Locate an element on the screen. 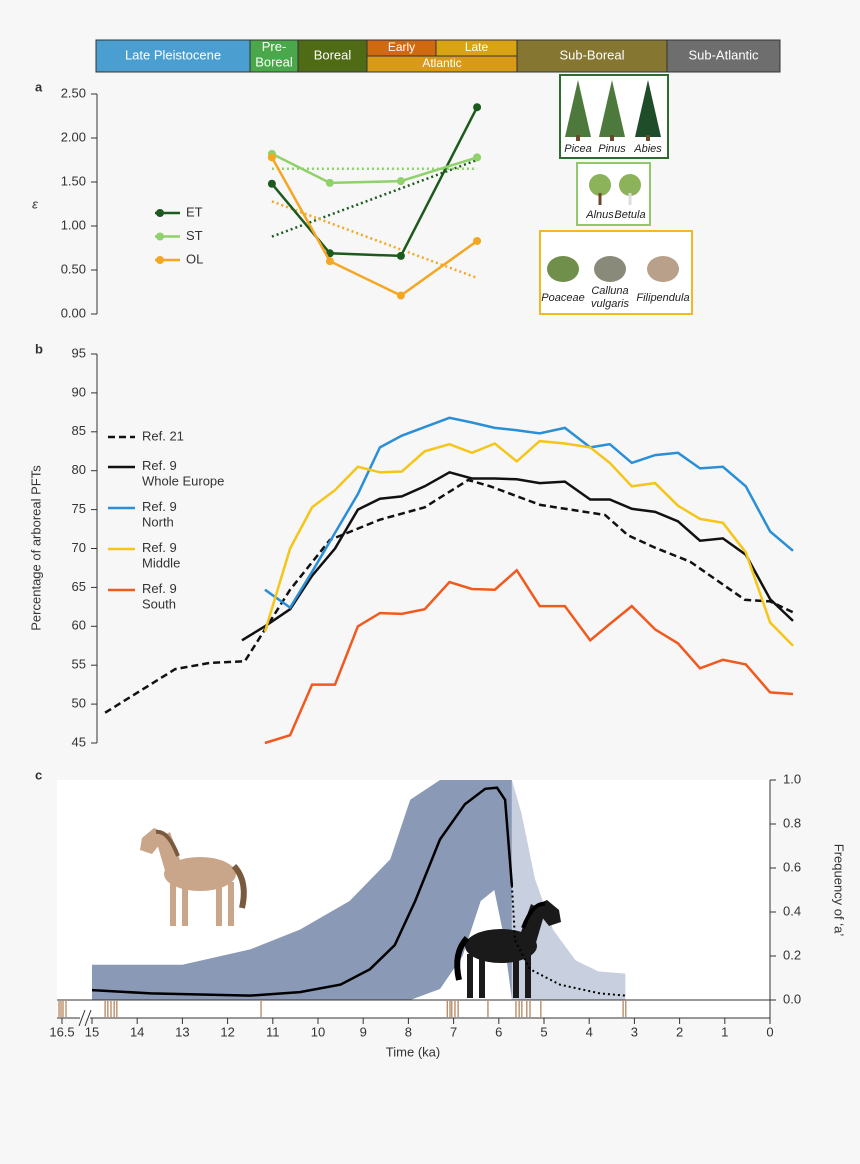  legend-label: Ref. 9 Middle is located at coordinates (161, 555).